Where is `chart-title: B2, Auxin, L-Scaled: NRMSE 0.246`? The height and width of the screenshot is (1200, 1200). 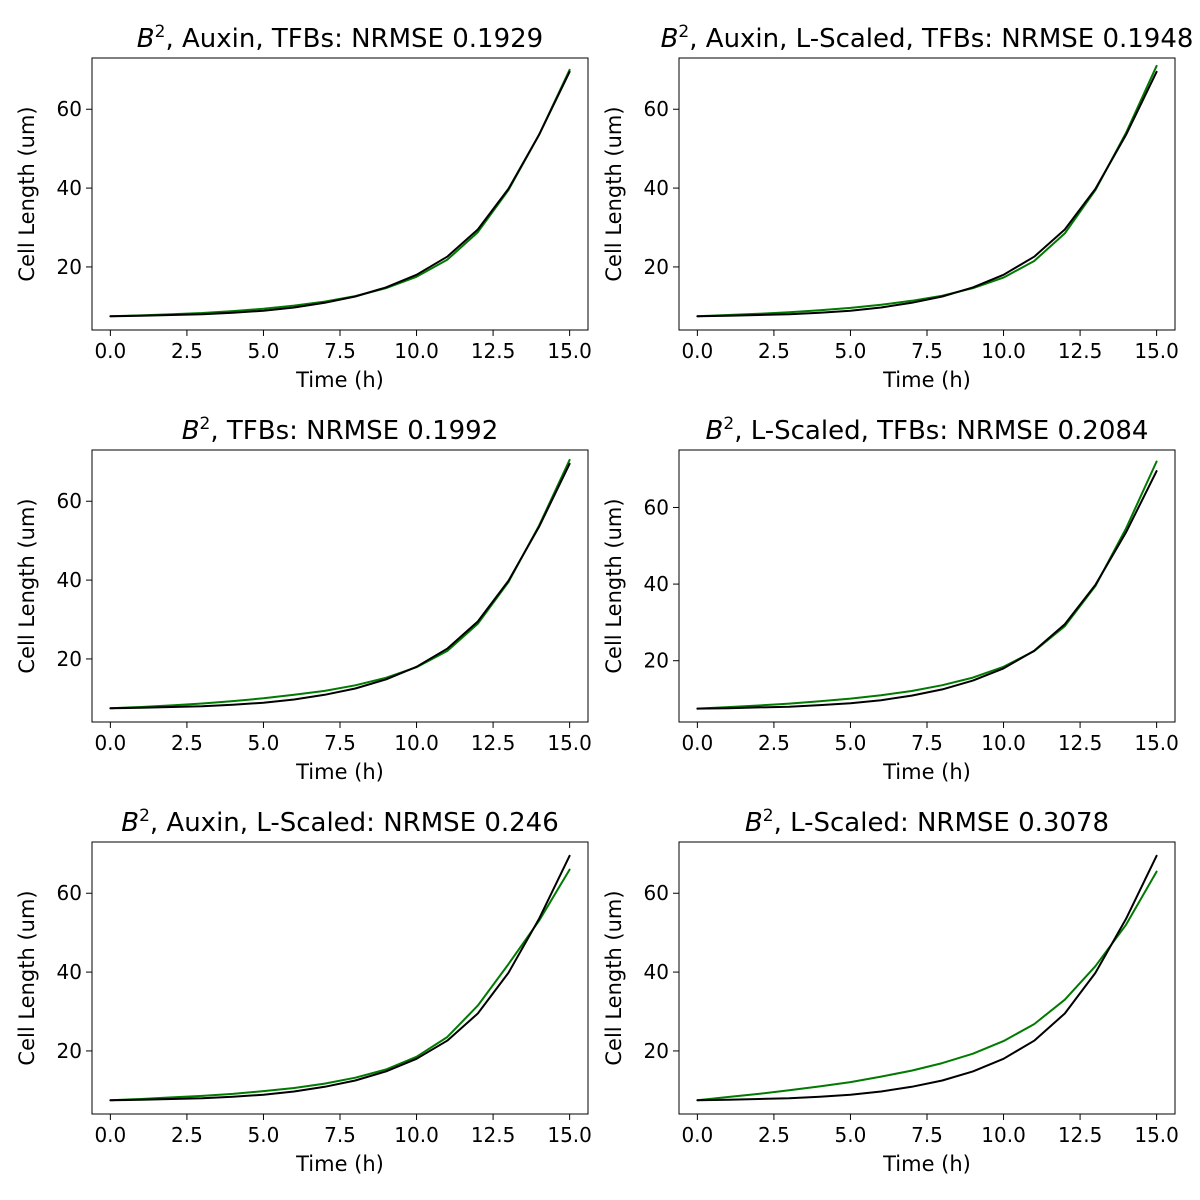
chart-title: B2, Auxin, L-Scaled: NRMSE 0.246 is located at coordinates (340, 822).